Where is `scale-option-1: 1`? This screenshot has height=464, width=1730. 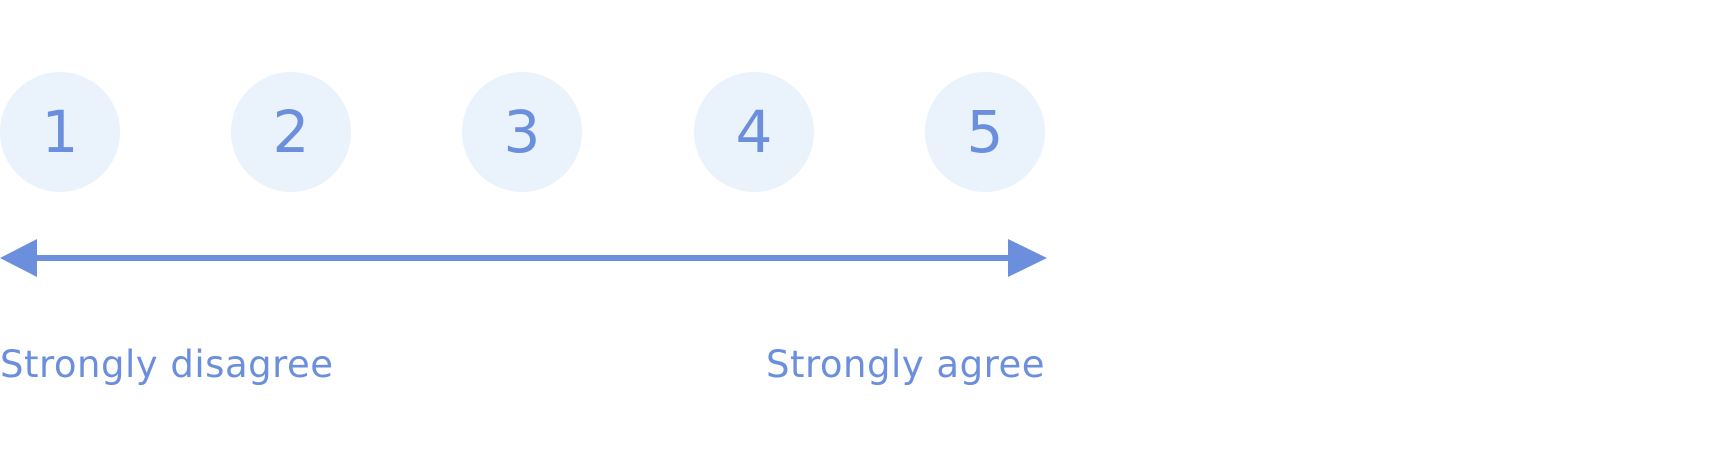
scale-option-1: 1 is located at coordinates (60, 132).